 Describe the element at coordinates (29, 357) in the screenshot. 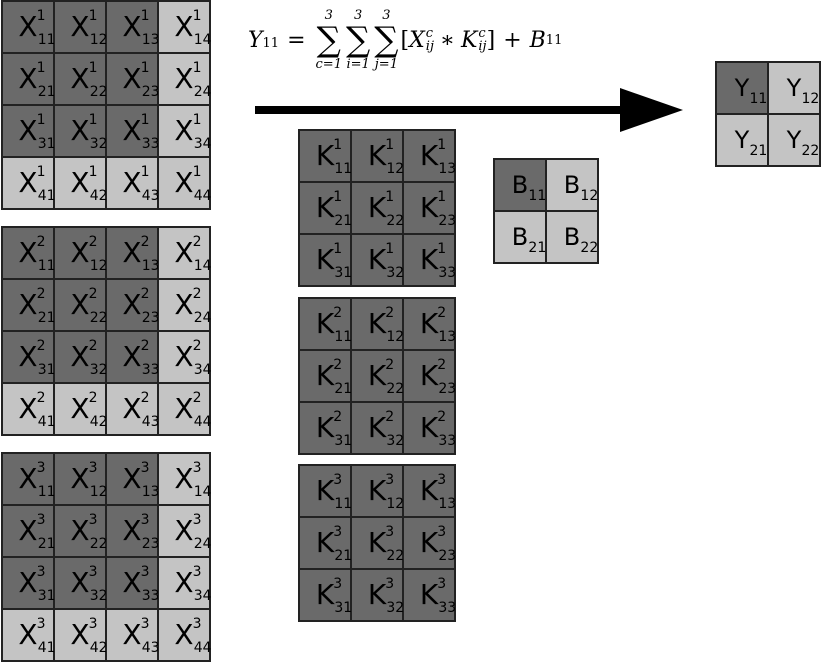

I see `x-cell: X 2 31` at that location.